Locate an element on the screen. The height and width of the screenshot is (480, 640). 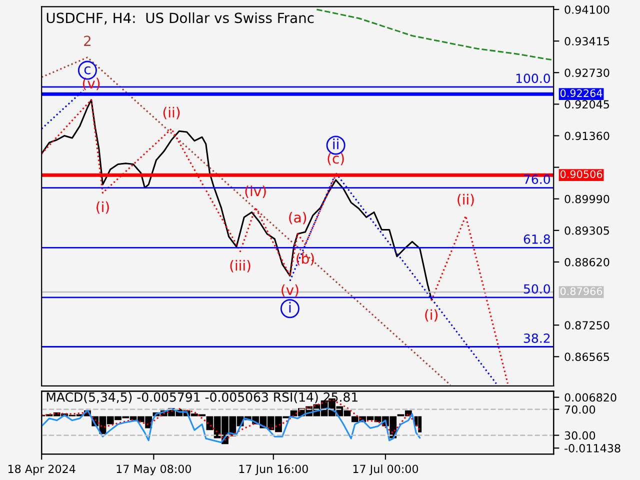
x-tick-label: 17 May 08:00 is located at coordinates (154, 470).